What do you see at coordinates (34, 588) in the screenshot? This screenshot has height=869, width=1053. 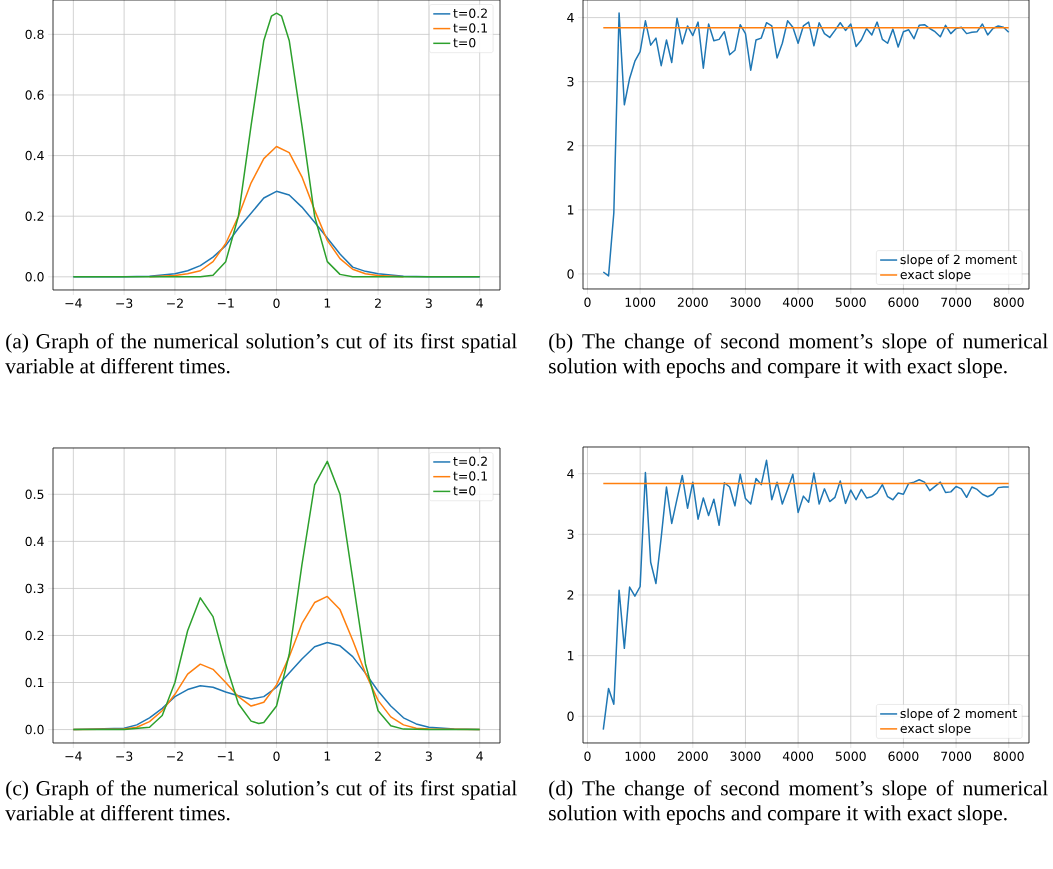 I see `y-tick-label: 0.3` at bounding box center [34, 588].